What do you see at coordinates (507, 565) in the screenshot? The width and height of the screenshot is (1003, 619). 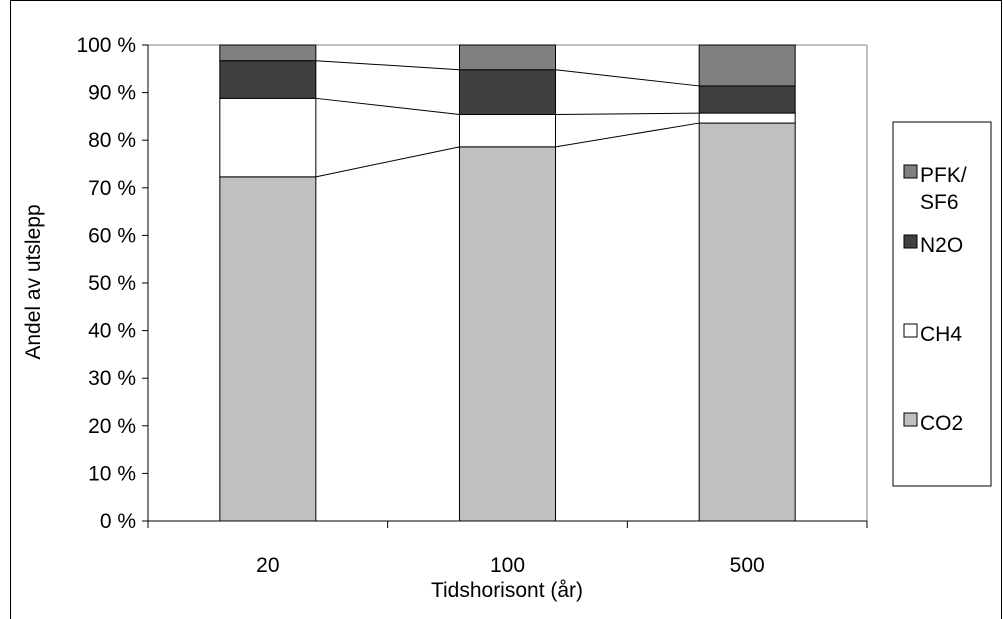 I see `x-tick-label: 100` at bounding box center [507, 565].